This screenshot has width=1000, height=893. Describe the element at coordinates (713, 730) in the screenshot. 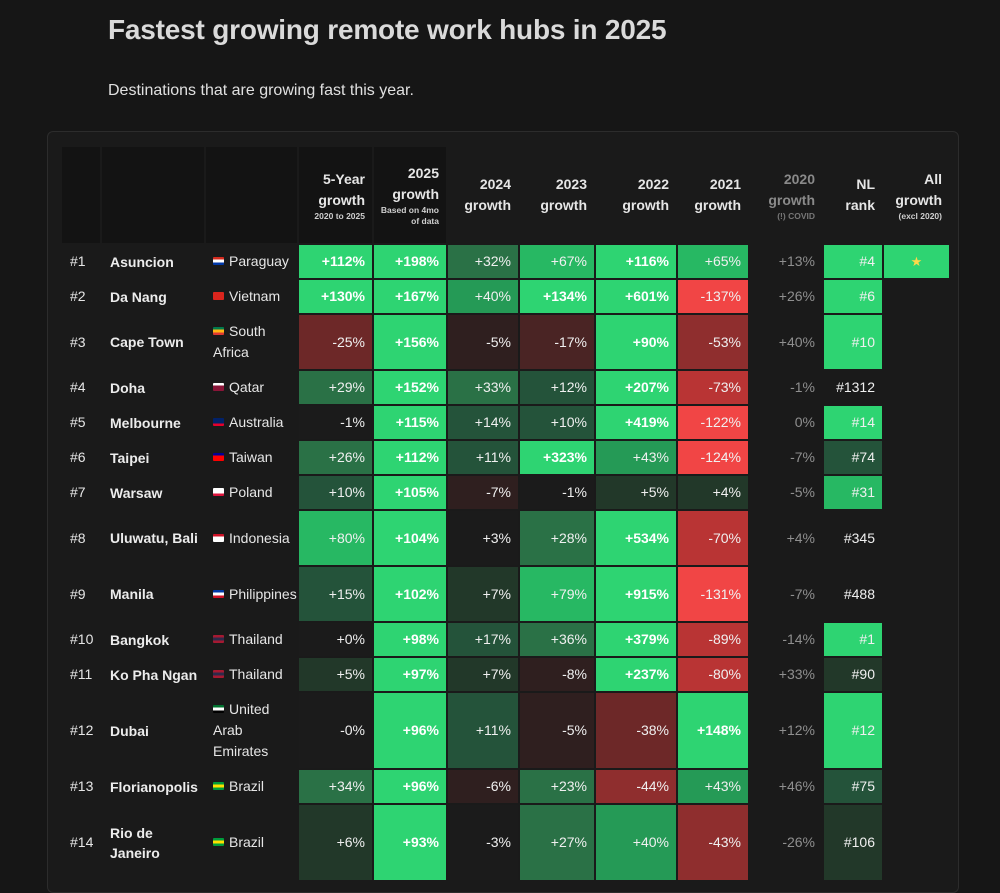

I see `cell-2021-growth: +148%` at that location.